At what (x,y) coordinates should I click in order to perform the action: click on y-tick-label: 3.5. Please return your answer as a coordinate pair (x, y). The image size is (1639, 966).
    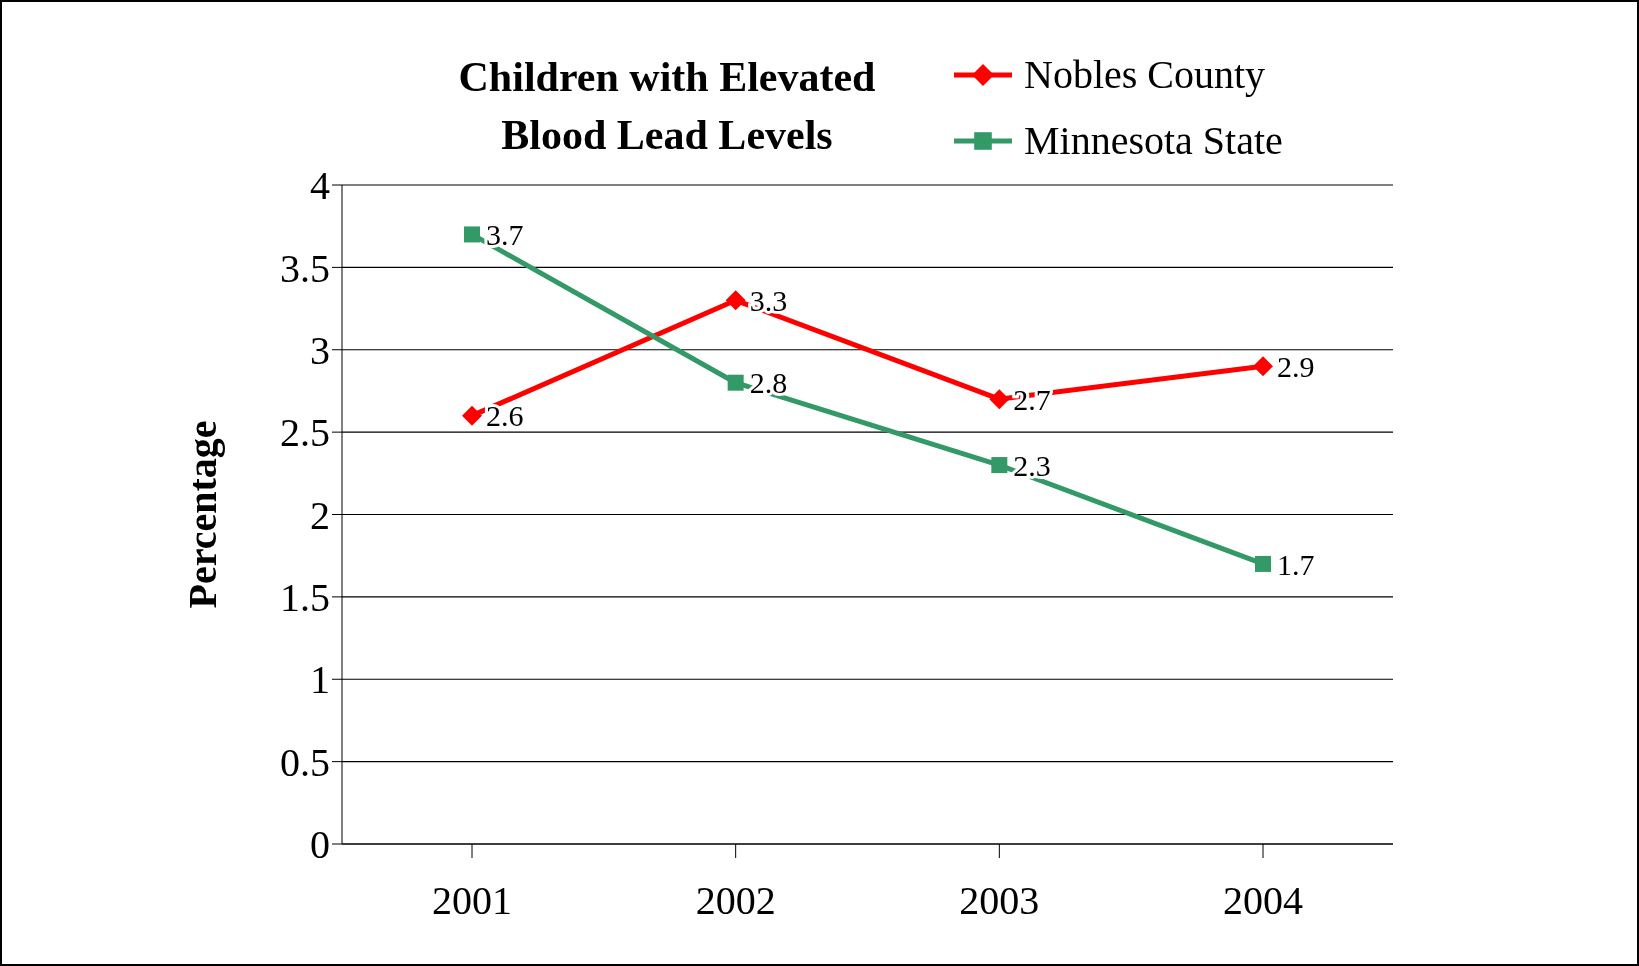
    Looking at the image, I should click on (305, 268).